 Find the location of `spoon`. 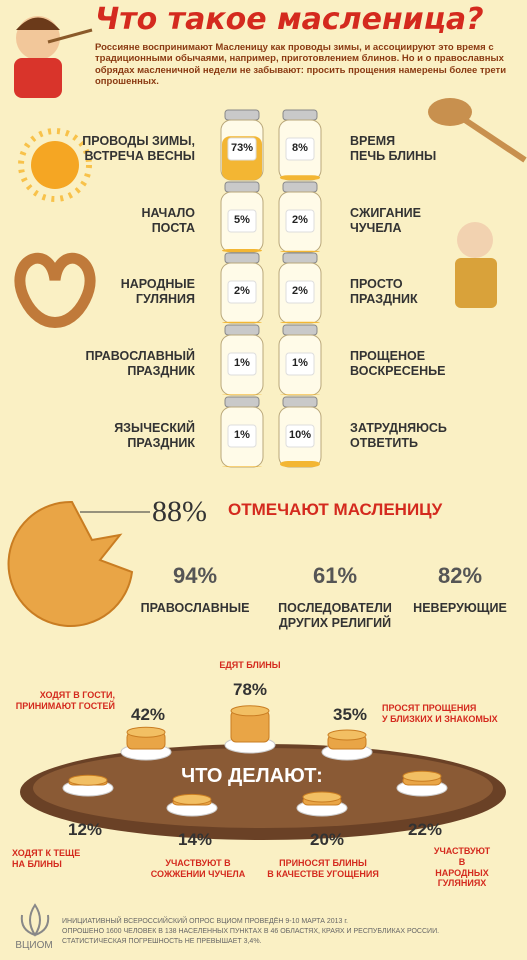

spoon is located at coordinates (450, 112).